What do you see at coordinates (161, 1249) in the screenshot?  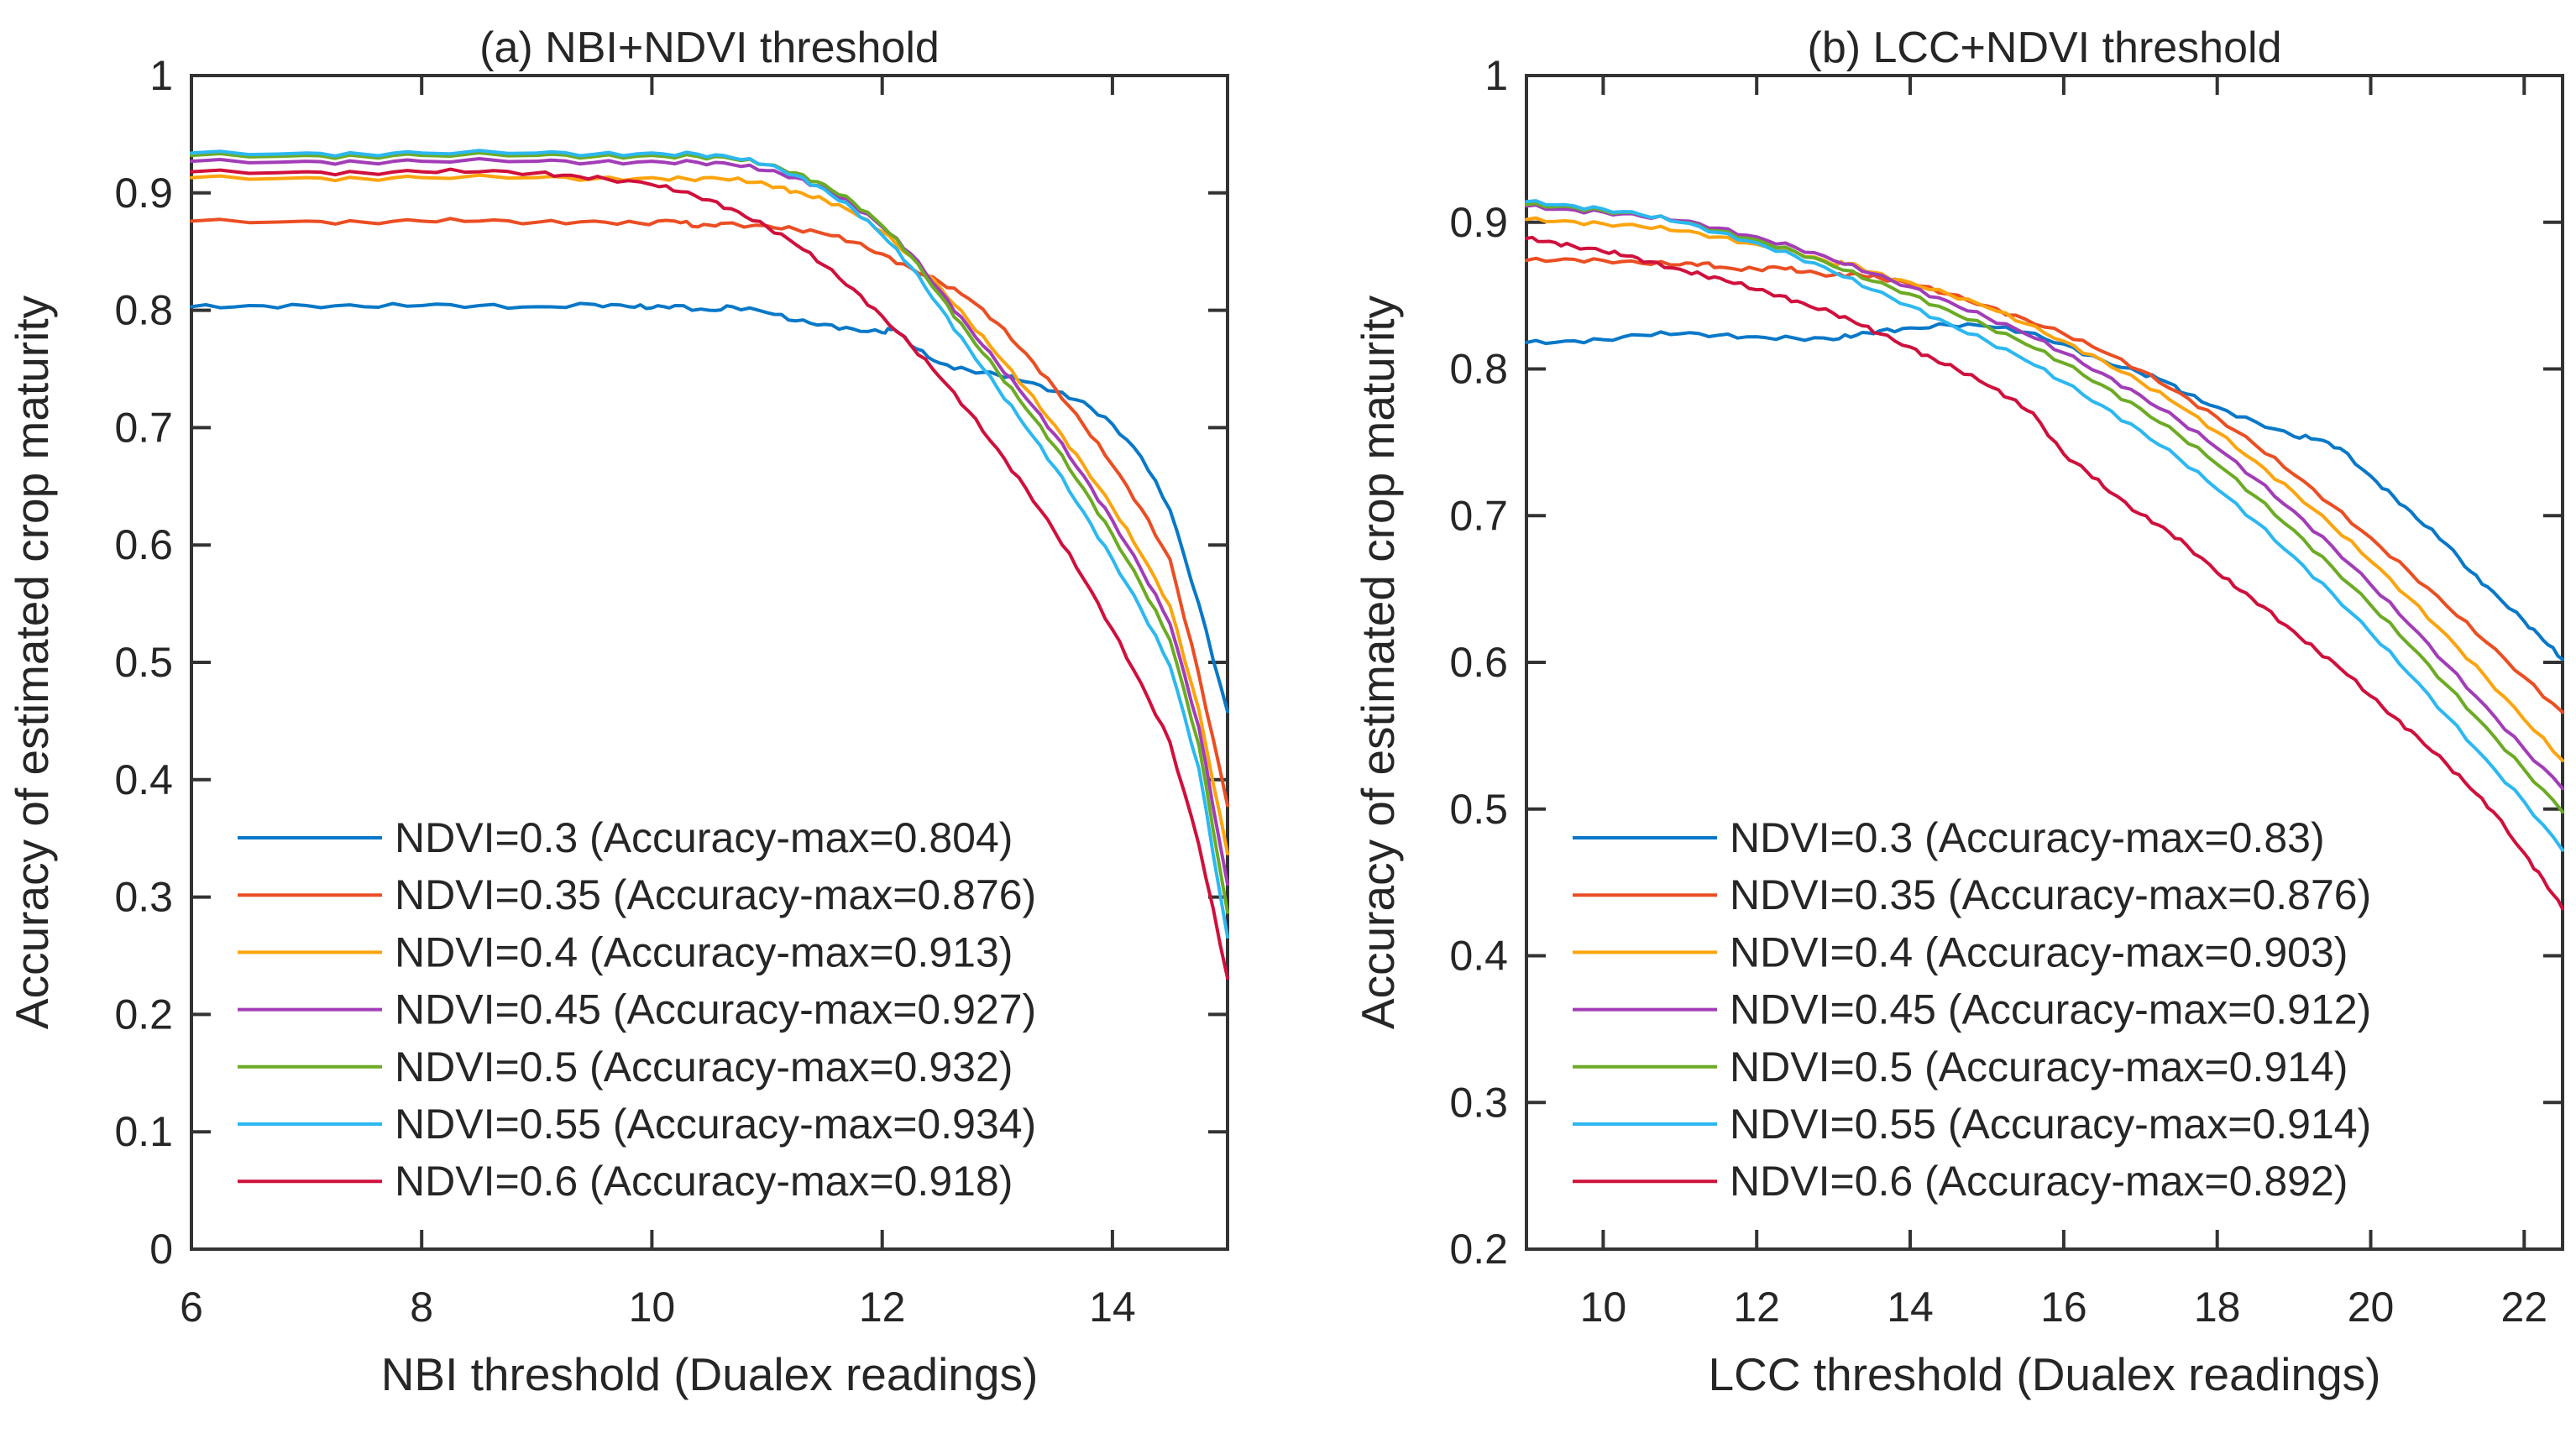 I see `y-tick-label: 0` at bounding box center [161, 1249].